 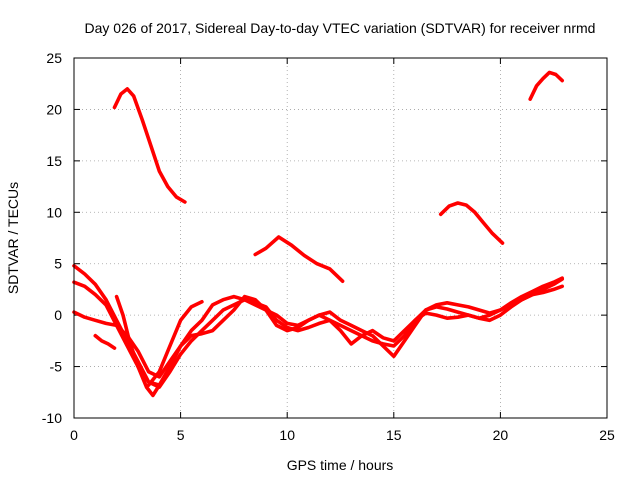 What do you see at coordinates (181, 435) in the screenshot?
I see `x-tick-label: 5` at bounding box center [181, 435].